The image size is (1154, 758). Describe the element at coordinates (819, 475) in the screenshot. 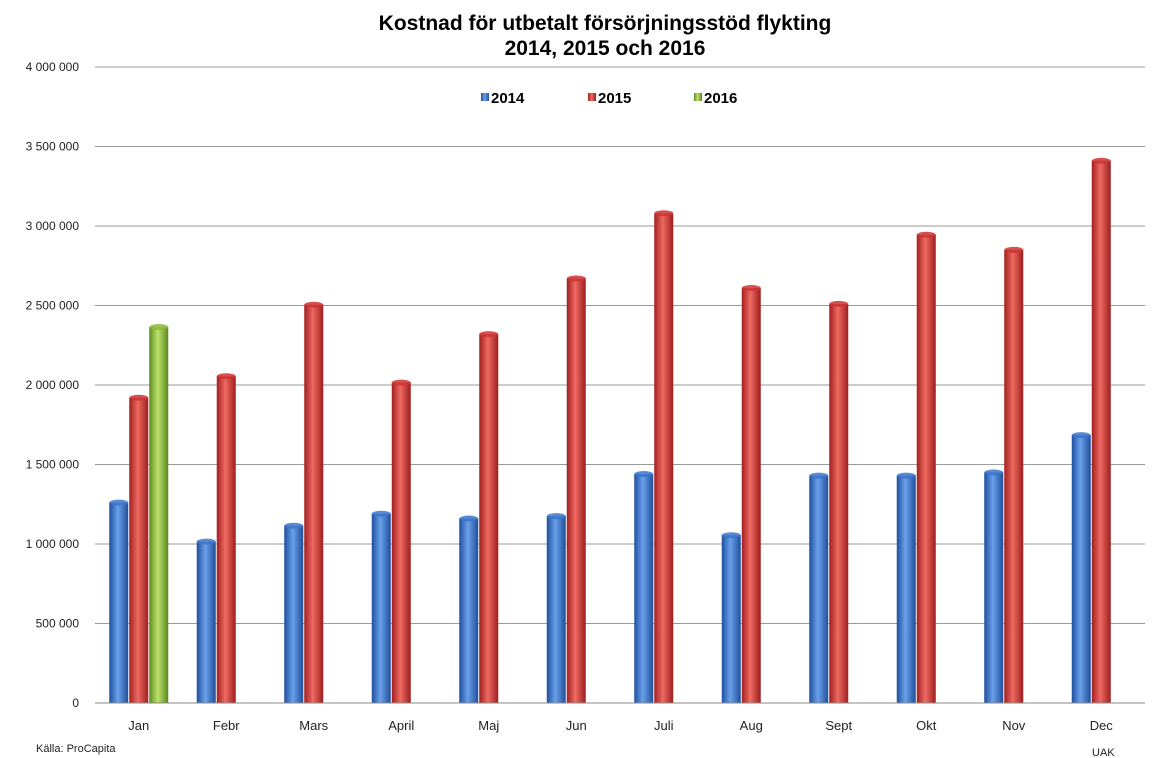

I see `bar-cap-2014-sept` at that location.